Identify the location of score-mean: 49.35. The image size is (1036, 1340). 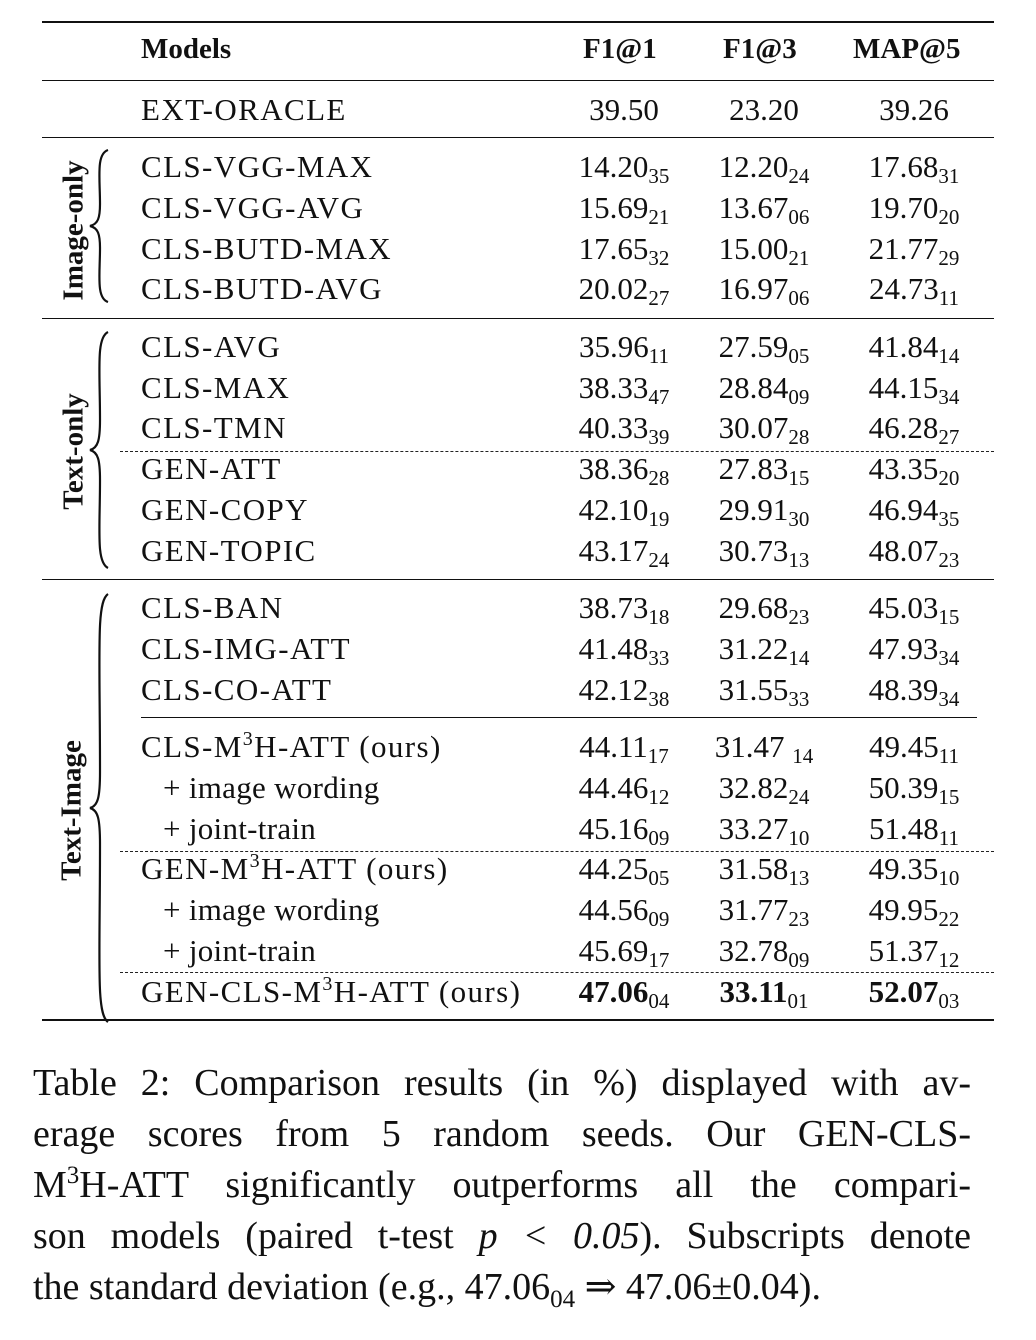
(903, 868).